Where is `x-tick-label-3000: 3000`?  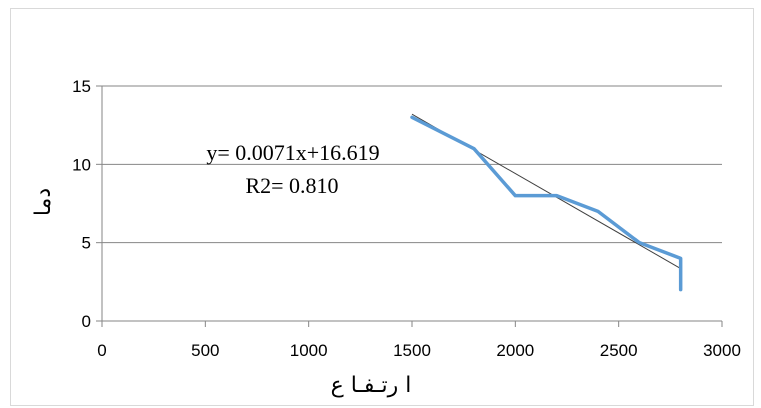
x-tick-label-3000: 3000 is located at coordinates (722, 350).